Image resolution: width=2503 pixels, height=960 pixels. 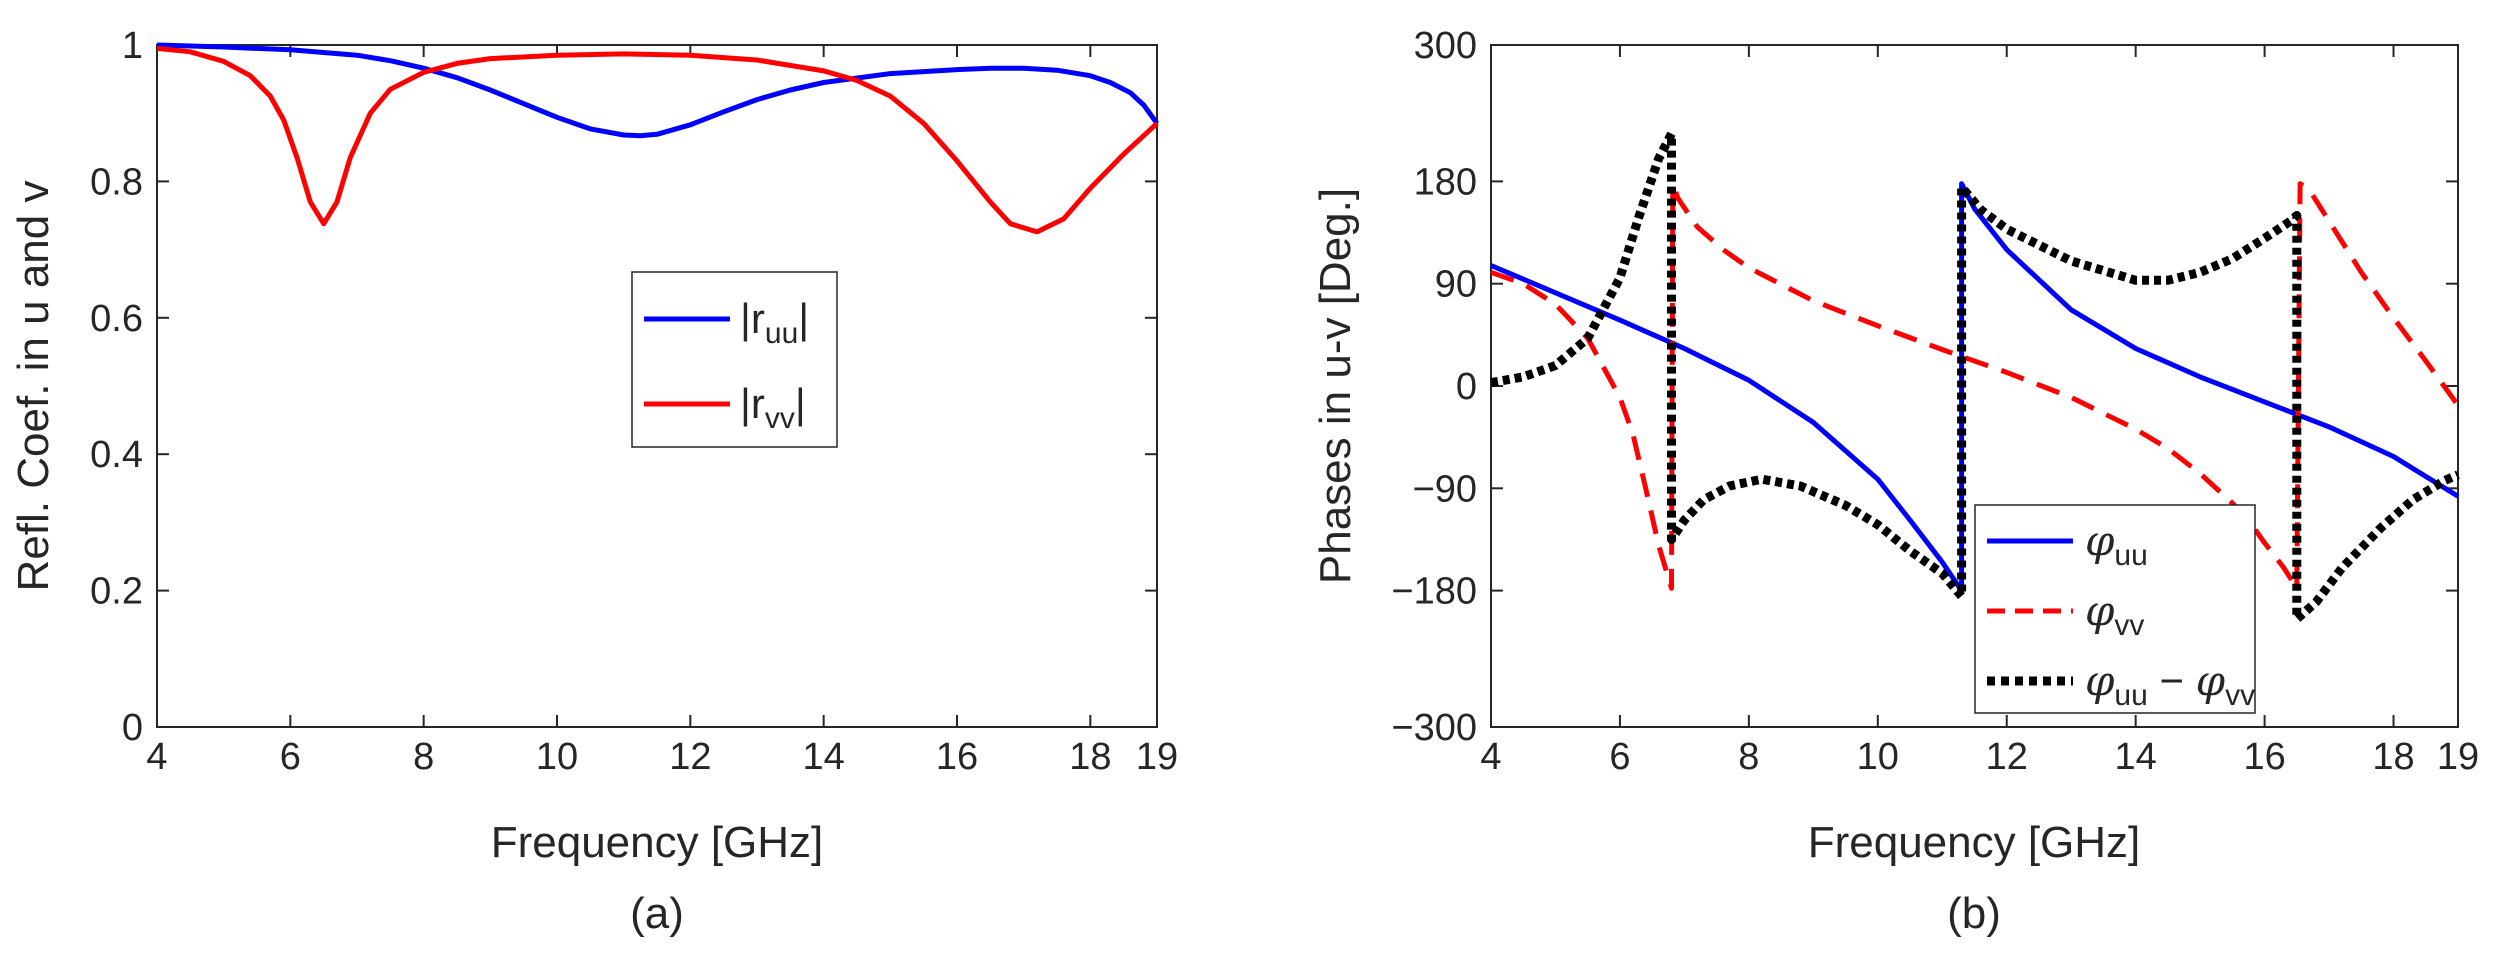 I want to click on y-tick-label: 180, so click(x=1445, y=182).